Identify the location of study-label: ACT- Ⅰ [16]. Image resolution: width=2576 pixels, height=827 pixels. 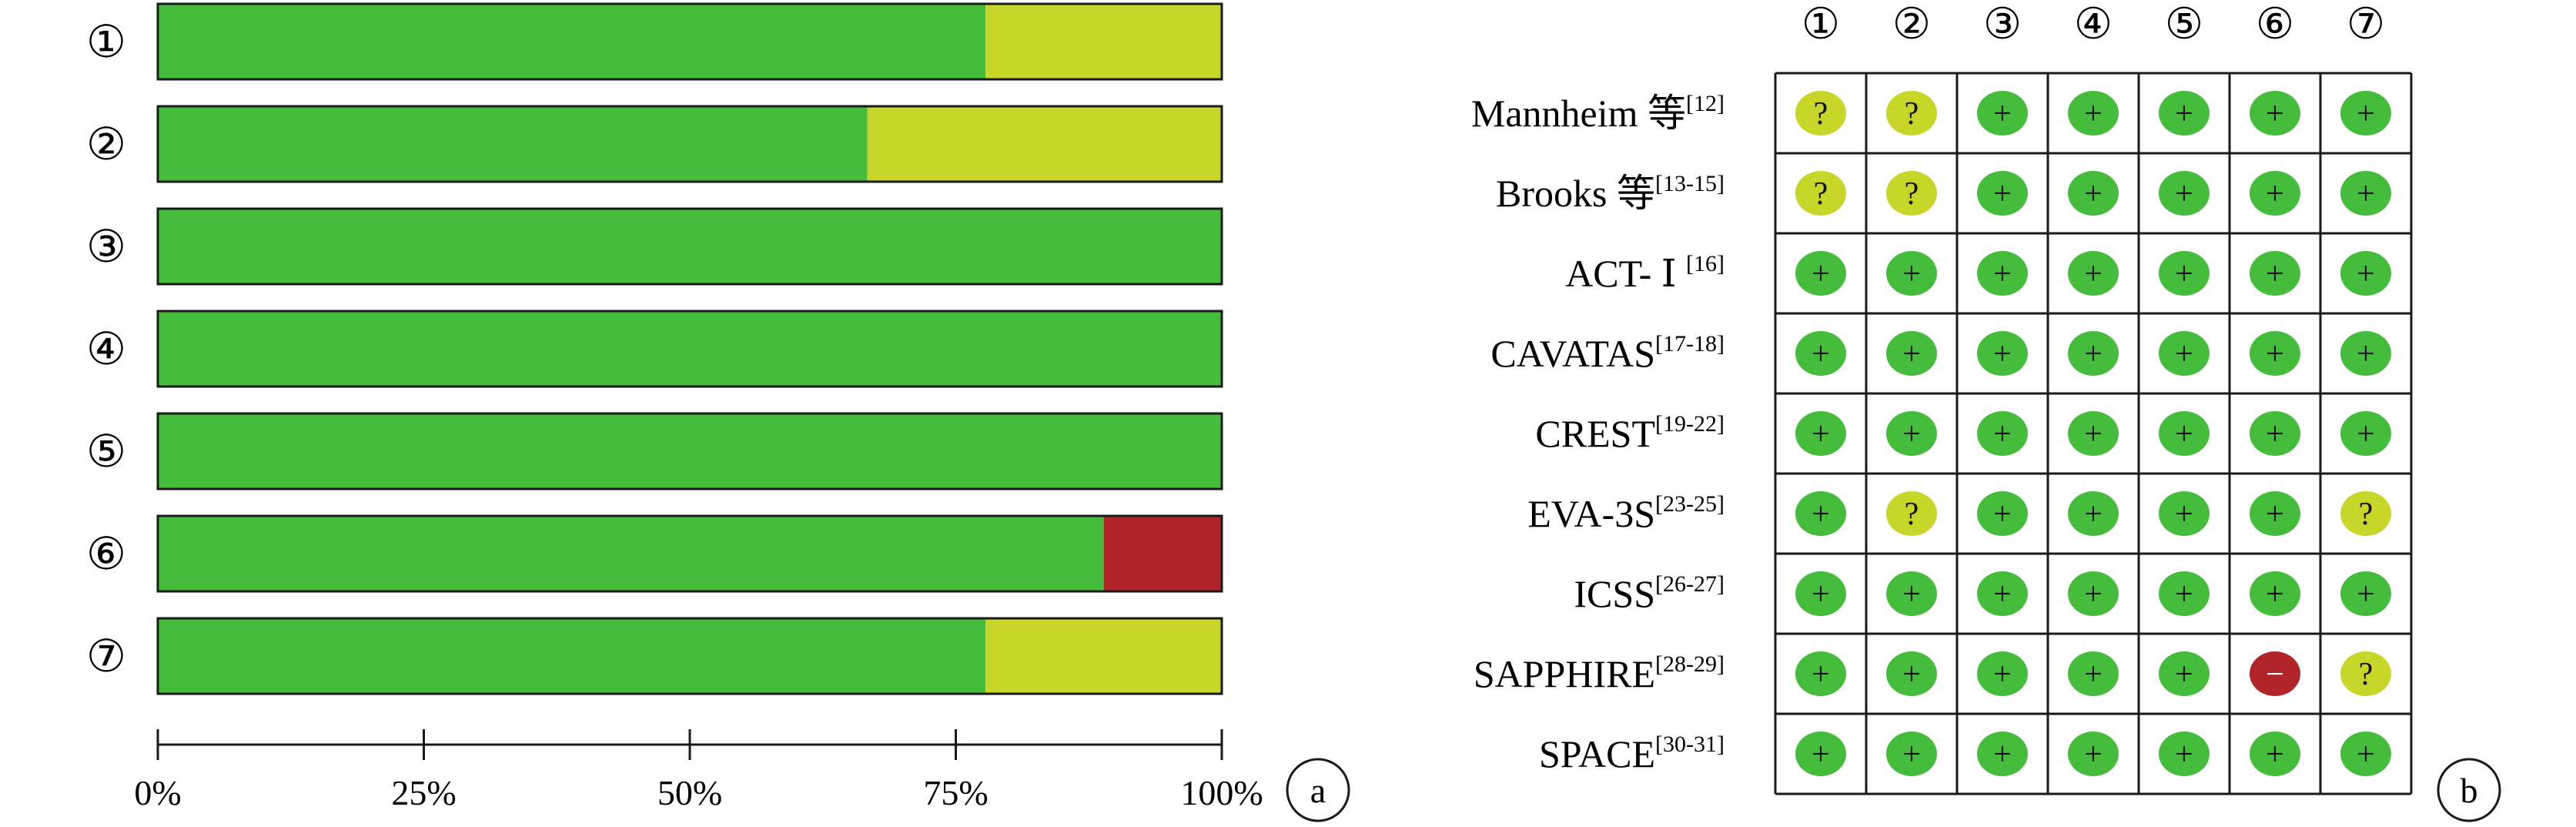
(1645, 273).